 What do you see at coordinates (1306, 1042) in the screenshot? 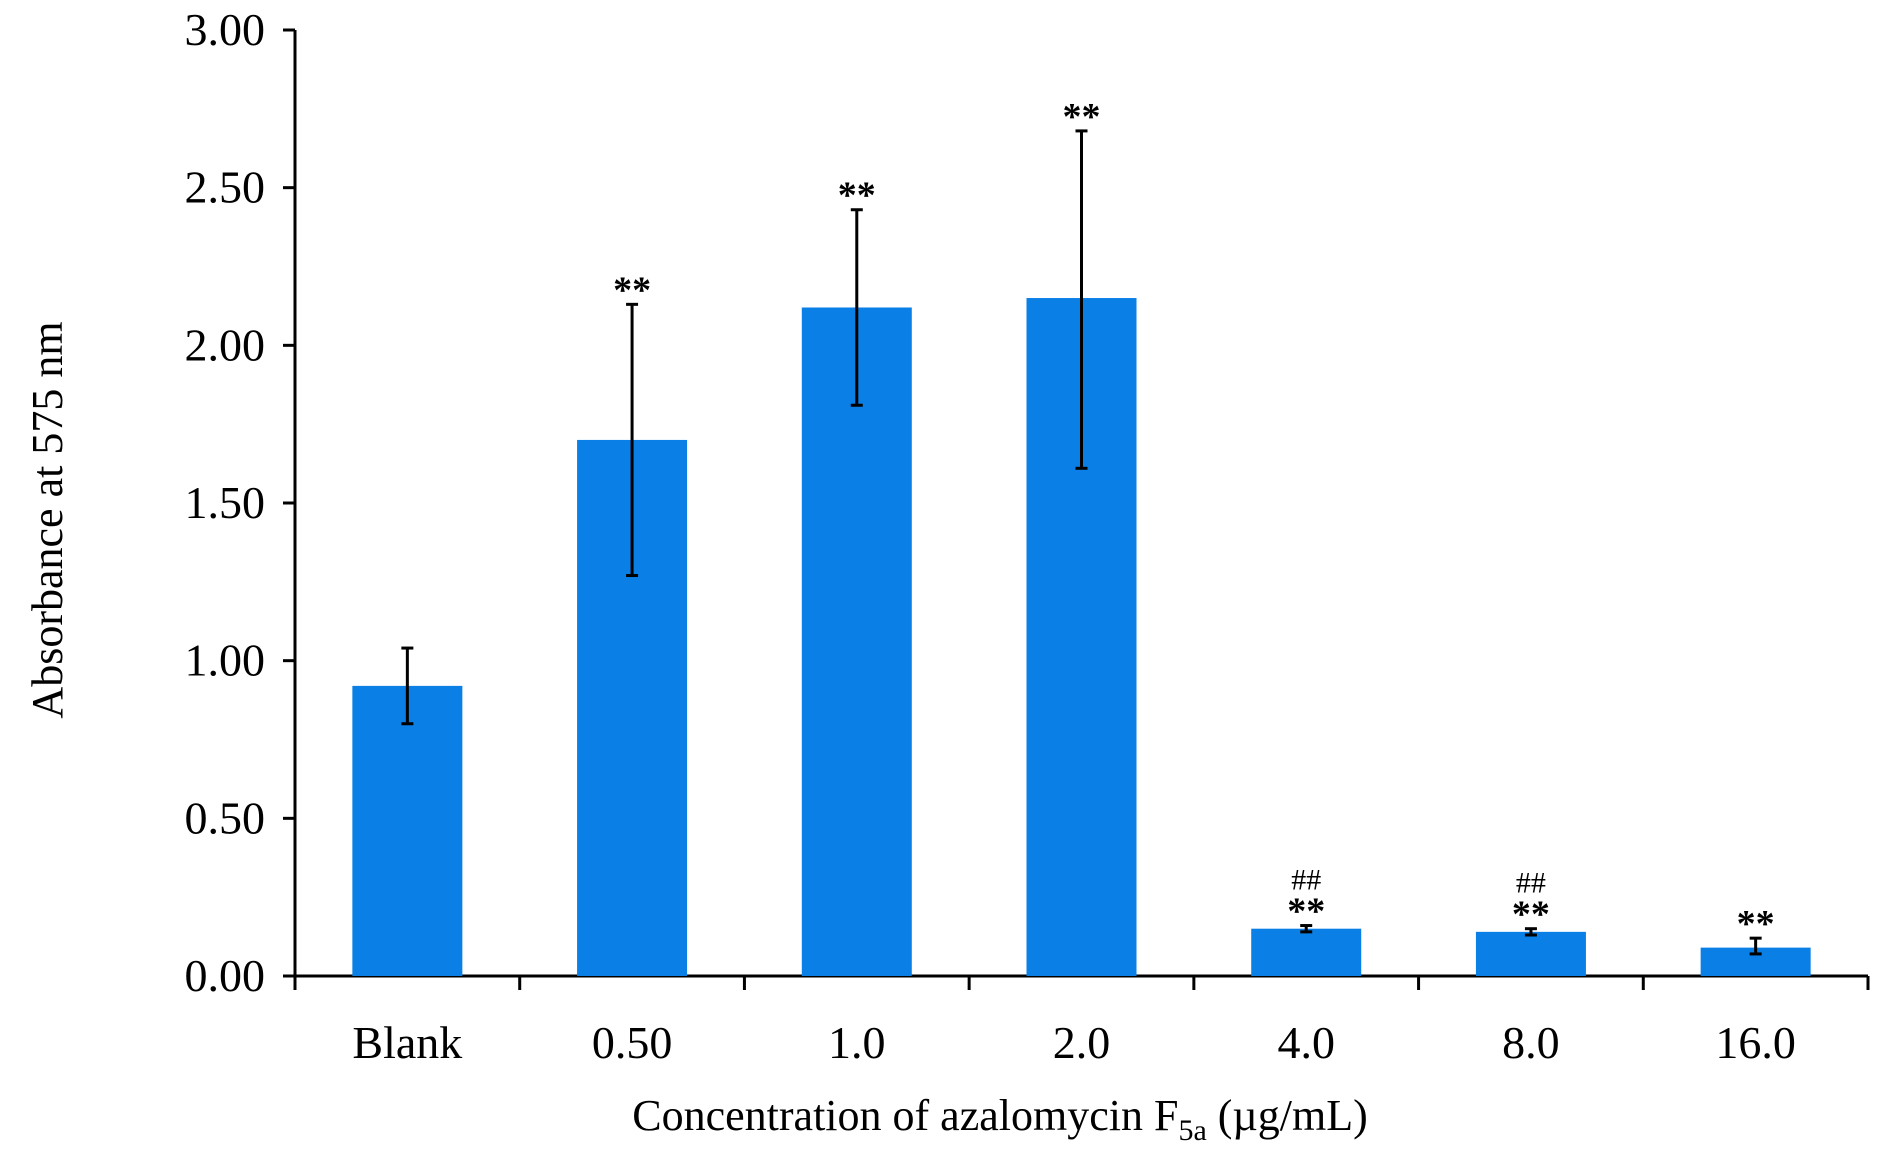
I see `x-tick-label: 4.0` at bounding box center [1306, 1042].